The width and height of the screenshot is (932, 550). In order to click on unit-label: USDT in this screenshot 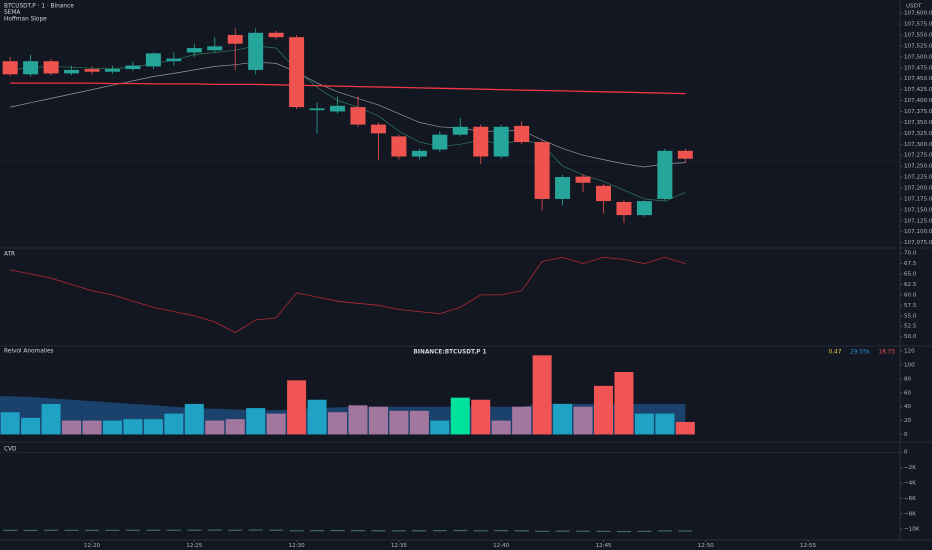, I will do `click(914, 7)`.